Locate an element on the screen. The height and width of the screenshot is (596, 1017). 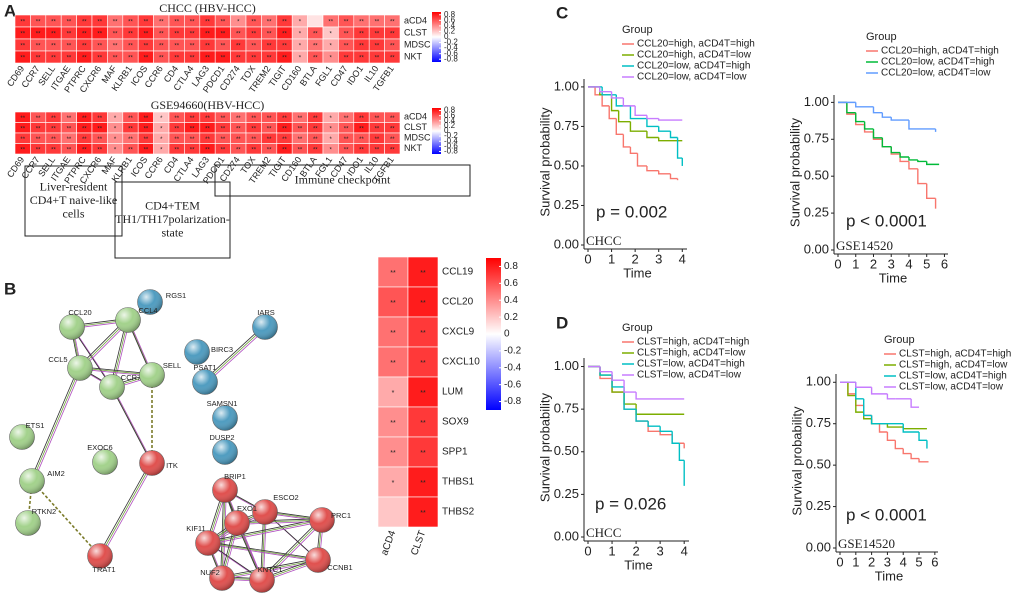
colorbar-tick-label: -0.4 is located at coordinates (451, 47).